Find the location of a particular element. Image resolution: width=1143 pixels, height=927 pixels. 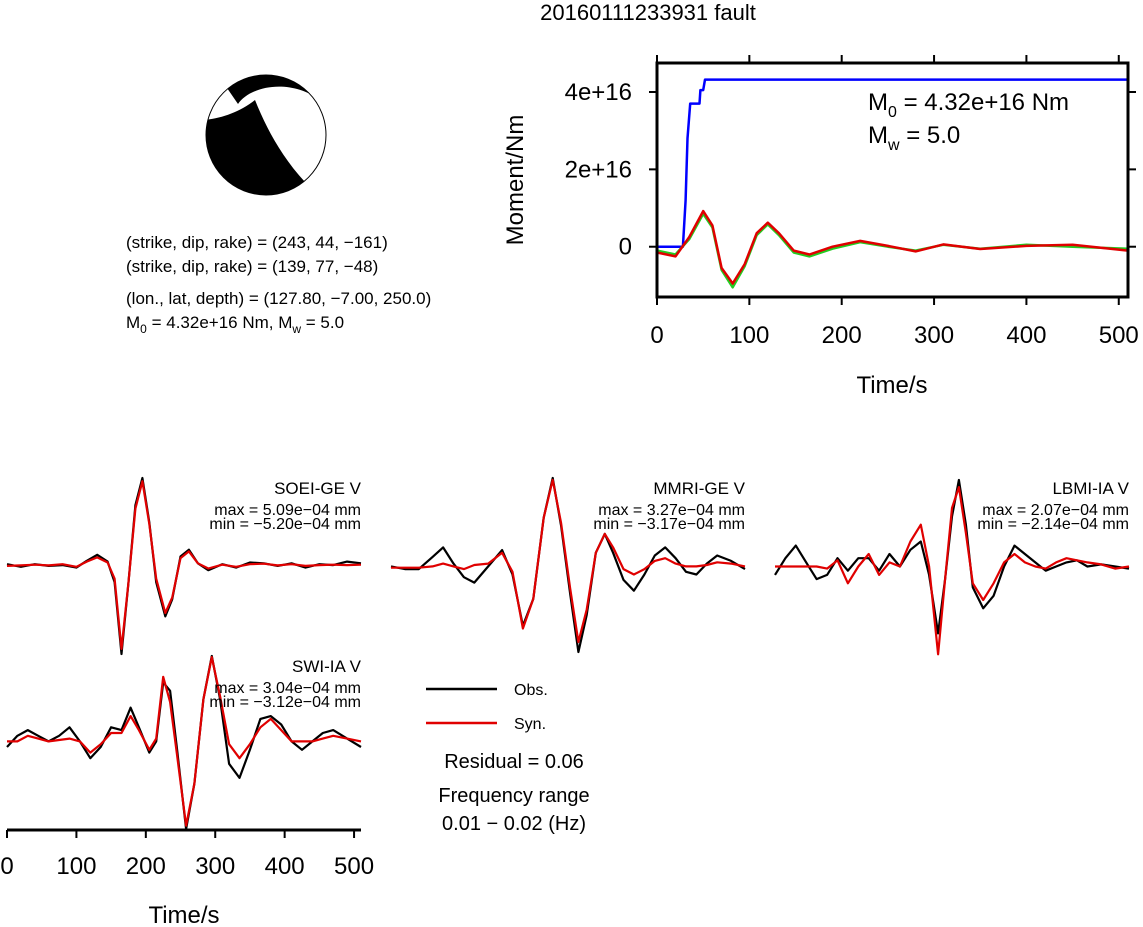

moment-panel-xticks: 0 100 200 300 400 500 is located at coordinates (894, 202).